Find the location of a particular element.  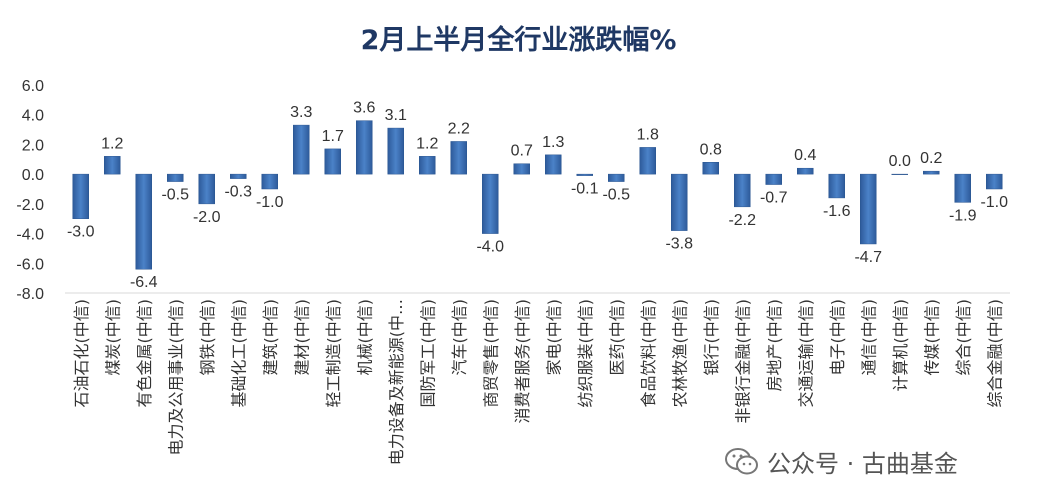

x-tick-label: 石油石化(中信) is located at coordinates (81, 353).